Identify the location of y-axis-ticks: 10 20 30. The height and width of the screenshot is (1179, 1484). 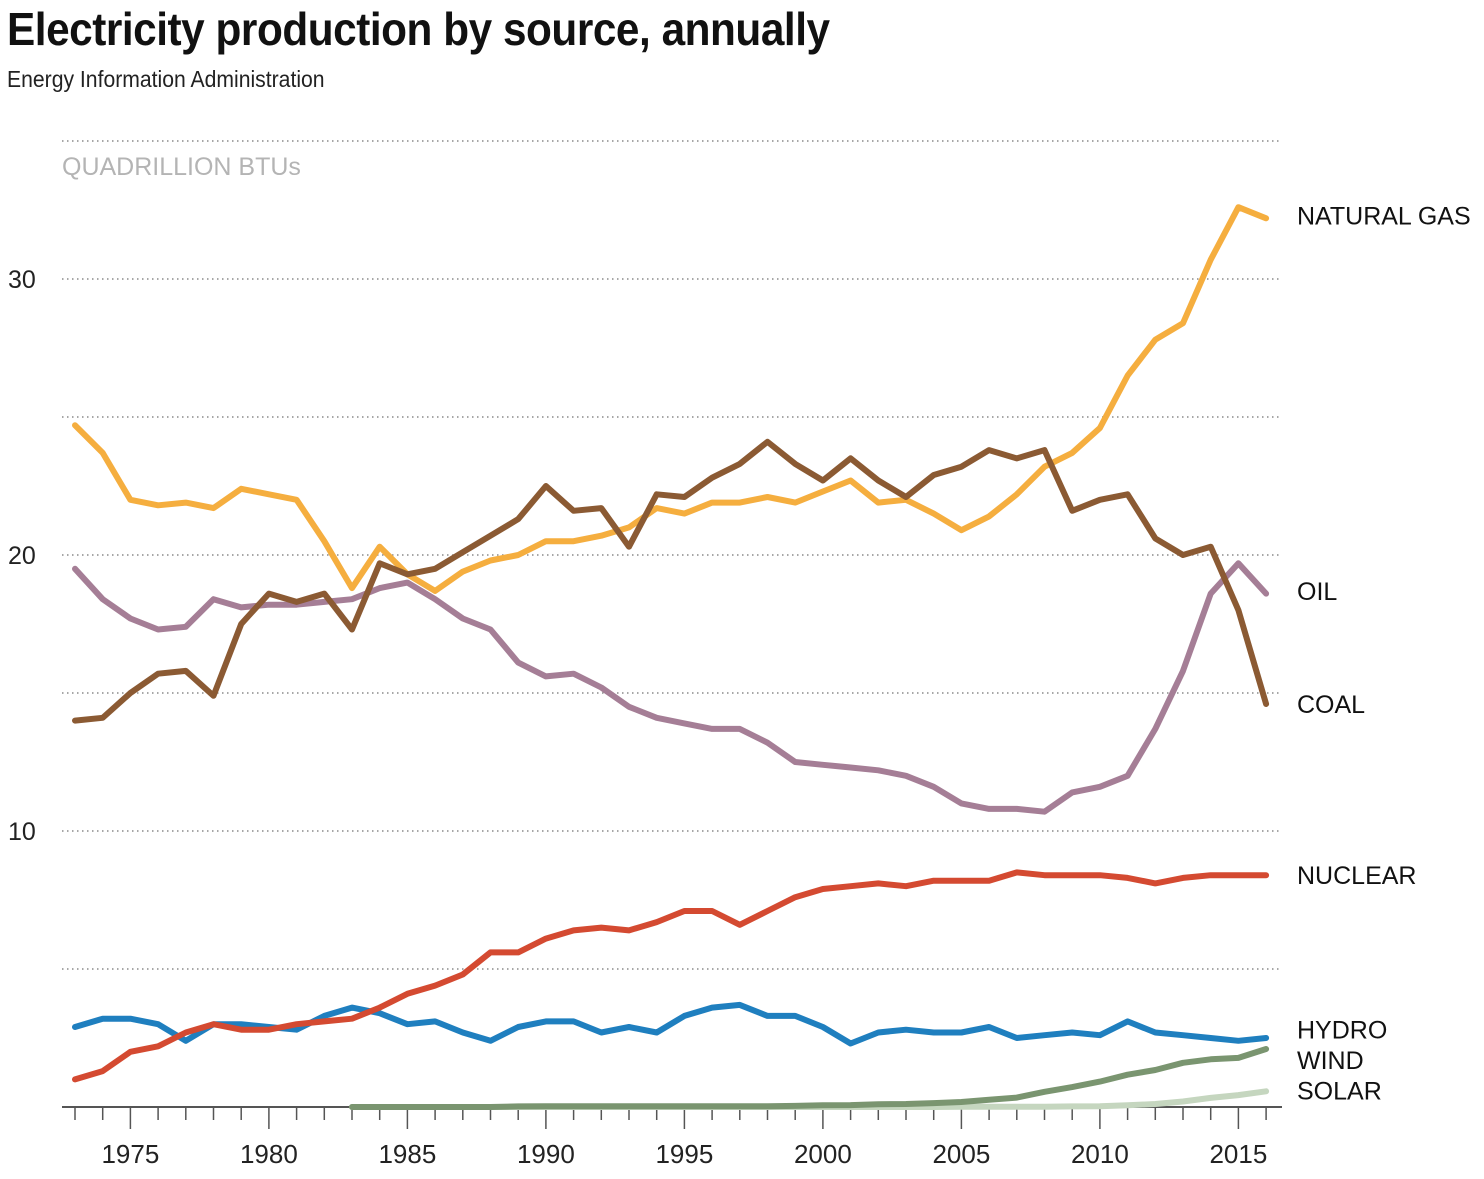
(22, 556).